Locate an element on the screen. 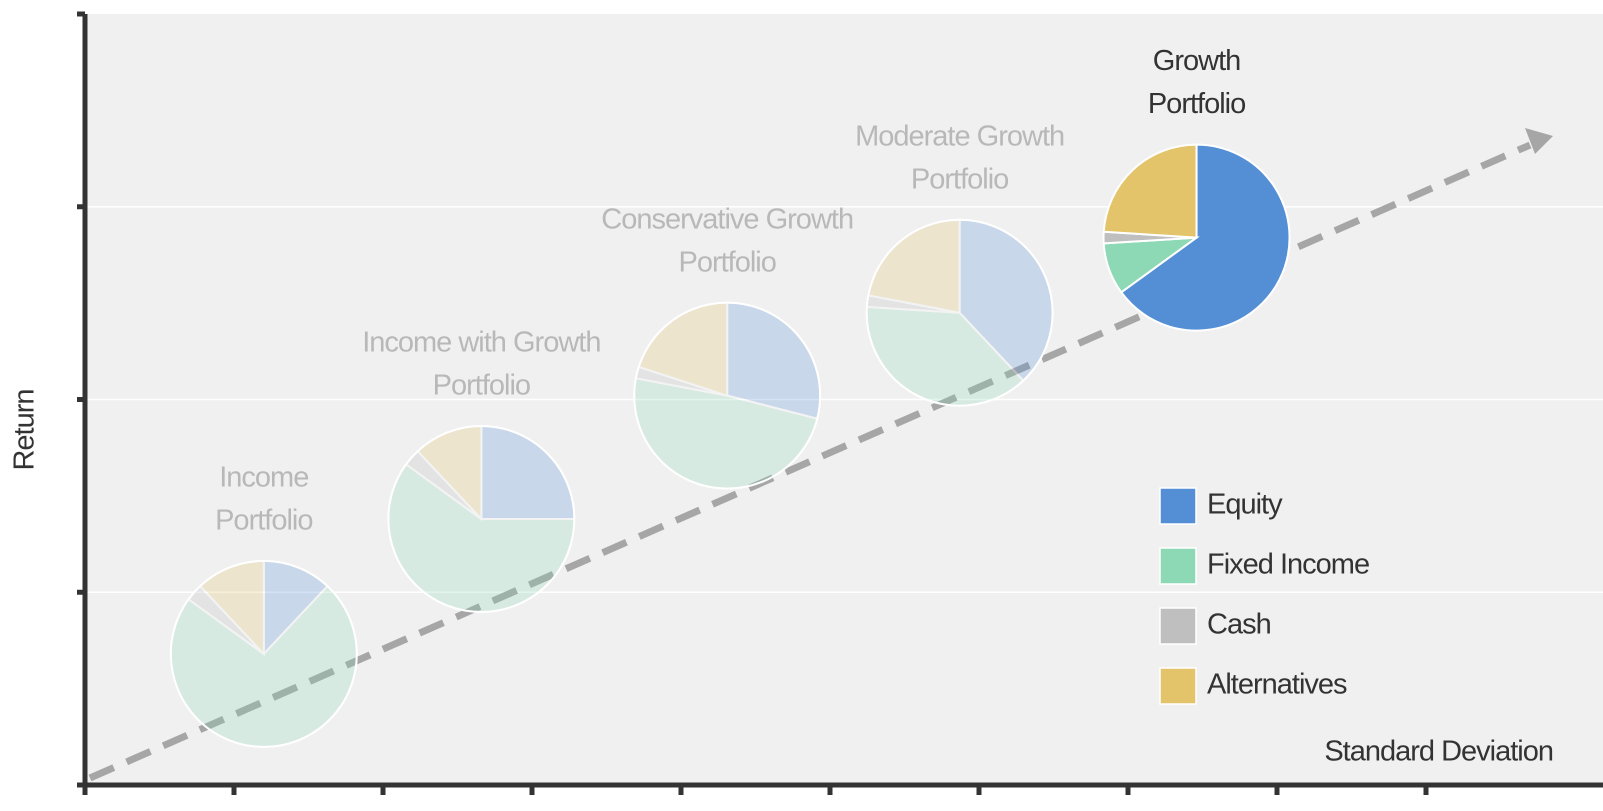 This screenshot has height=811, width=1603. x-axis-label: Standard Deviation is located at coordinates (1438, 752).